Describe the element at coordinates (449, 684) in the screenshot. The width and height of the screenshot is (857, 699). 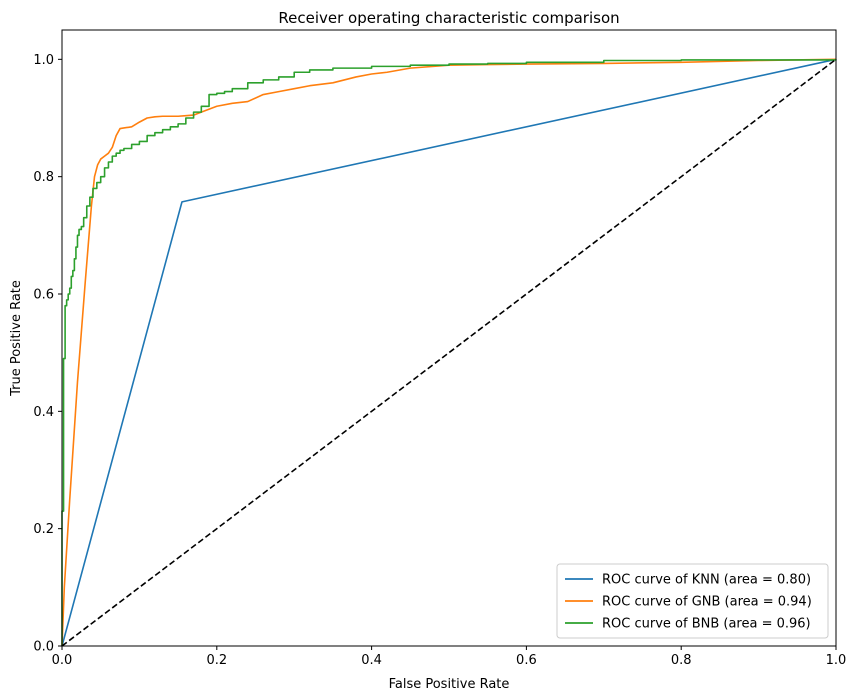
I see `x-axis-label: False Positive Rate` at that location.